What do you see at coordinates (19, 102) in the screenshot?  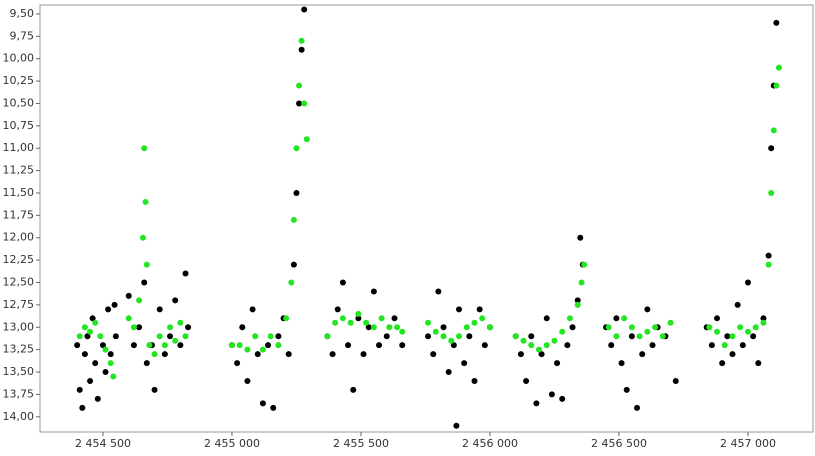 I see `y-tick-label: 10,50` at bounding box center [19, 102].